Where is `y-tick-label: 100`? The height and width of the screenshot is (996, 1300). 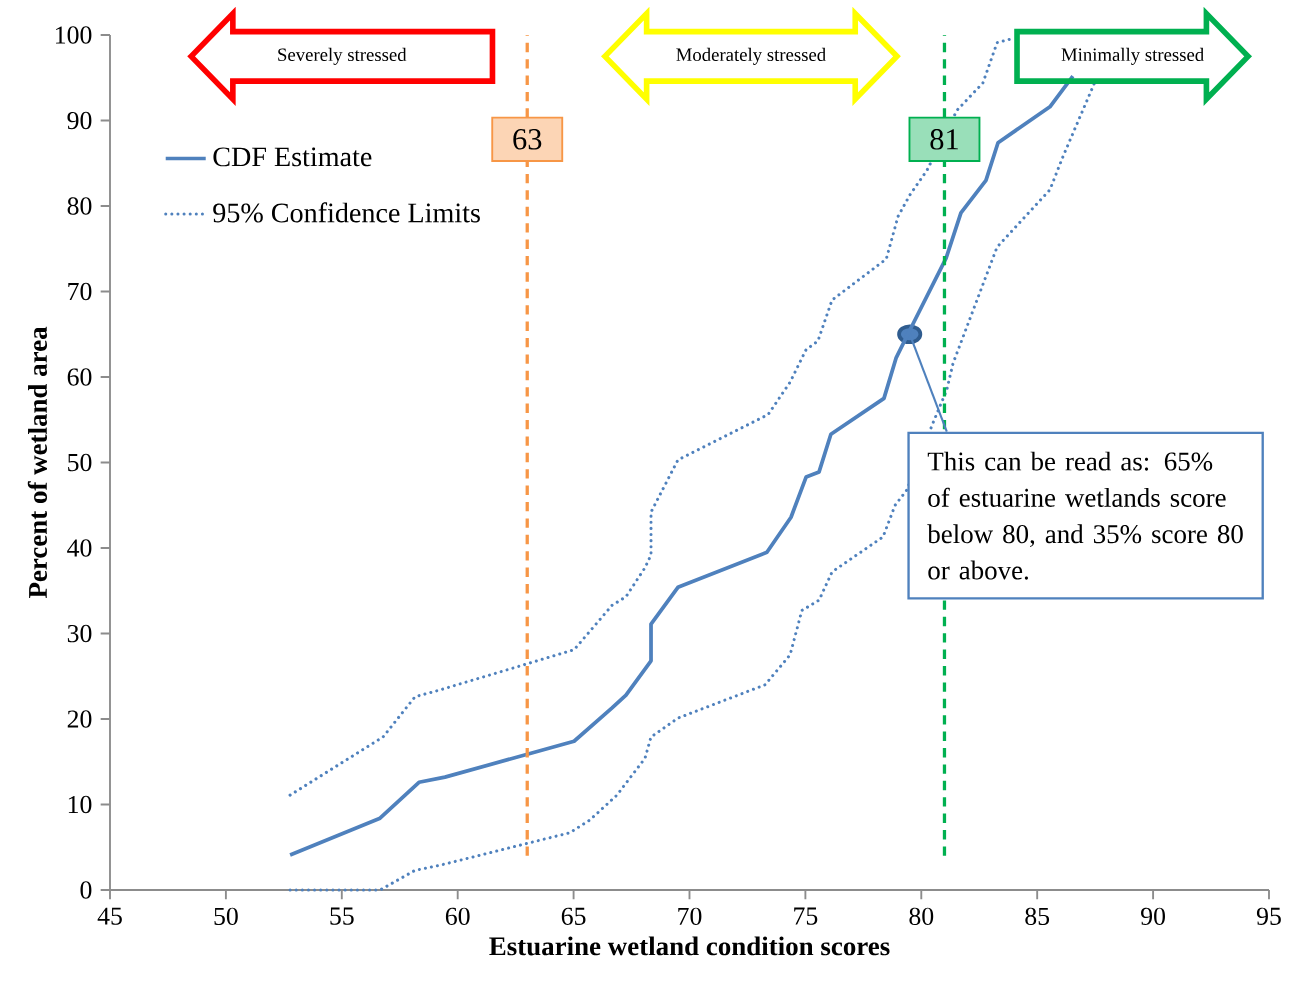 y-tick-label: 100 is located at coordinates (74, 35).